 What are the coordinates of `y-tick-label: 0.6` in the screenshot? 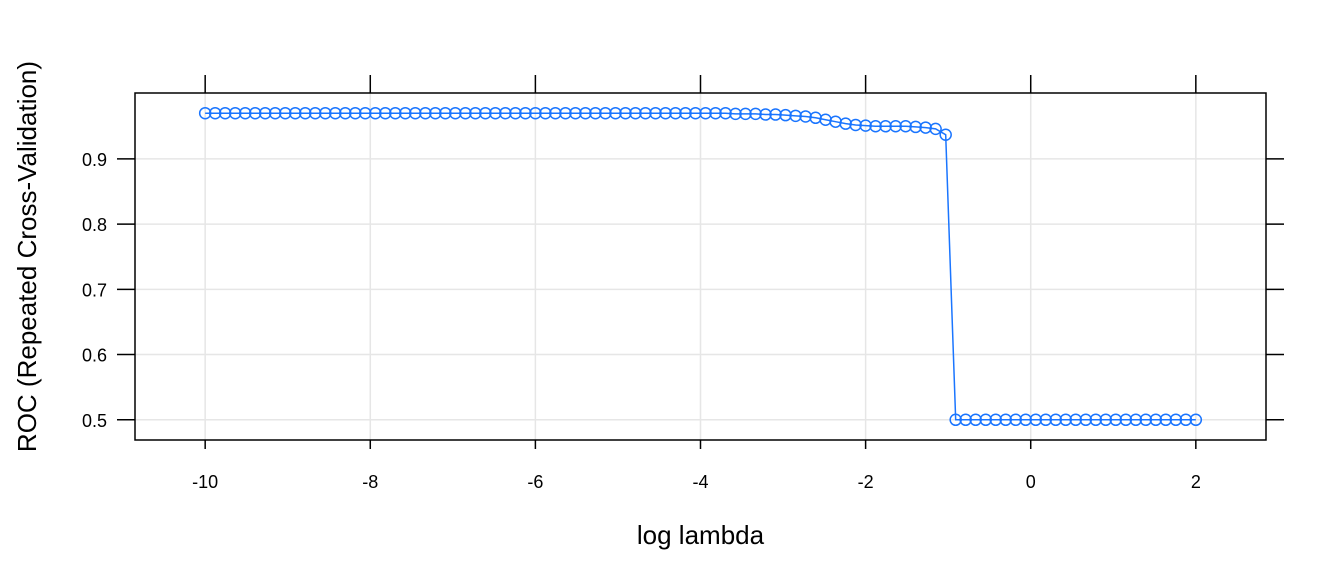 It's located at (94, 356).